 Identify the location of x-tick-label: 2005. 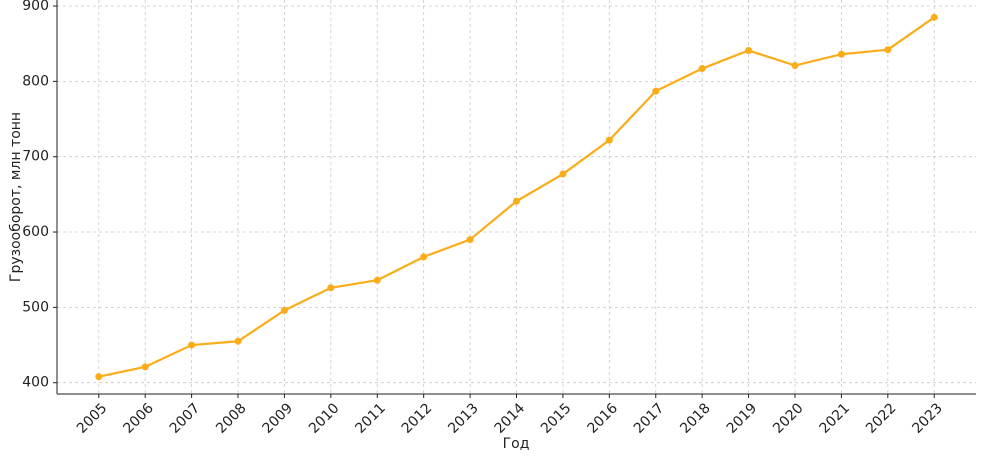
(92, 418).